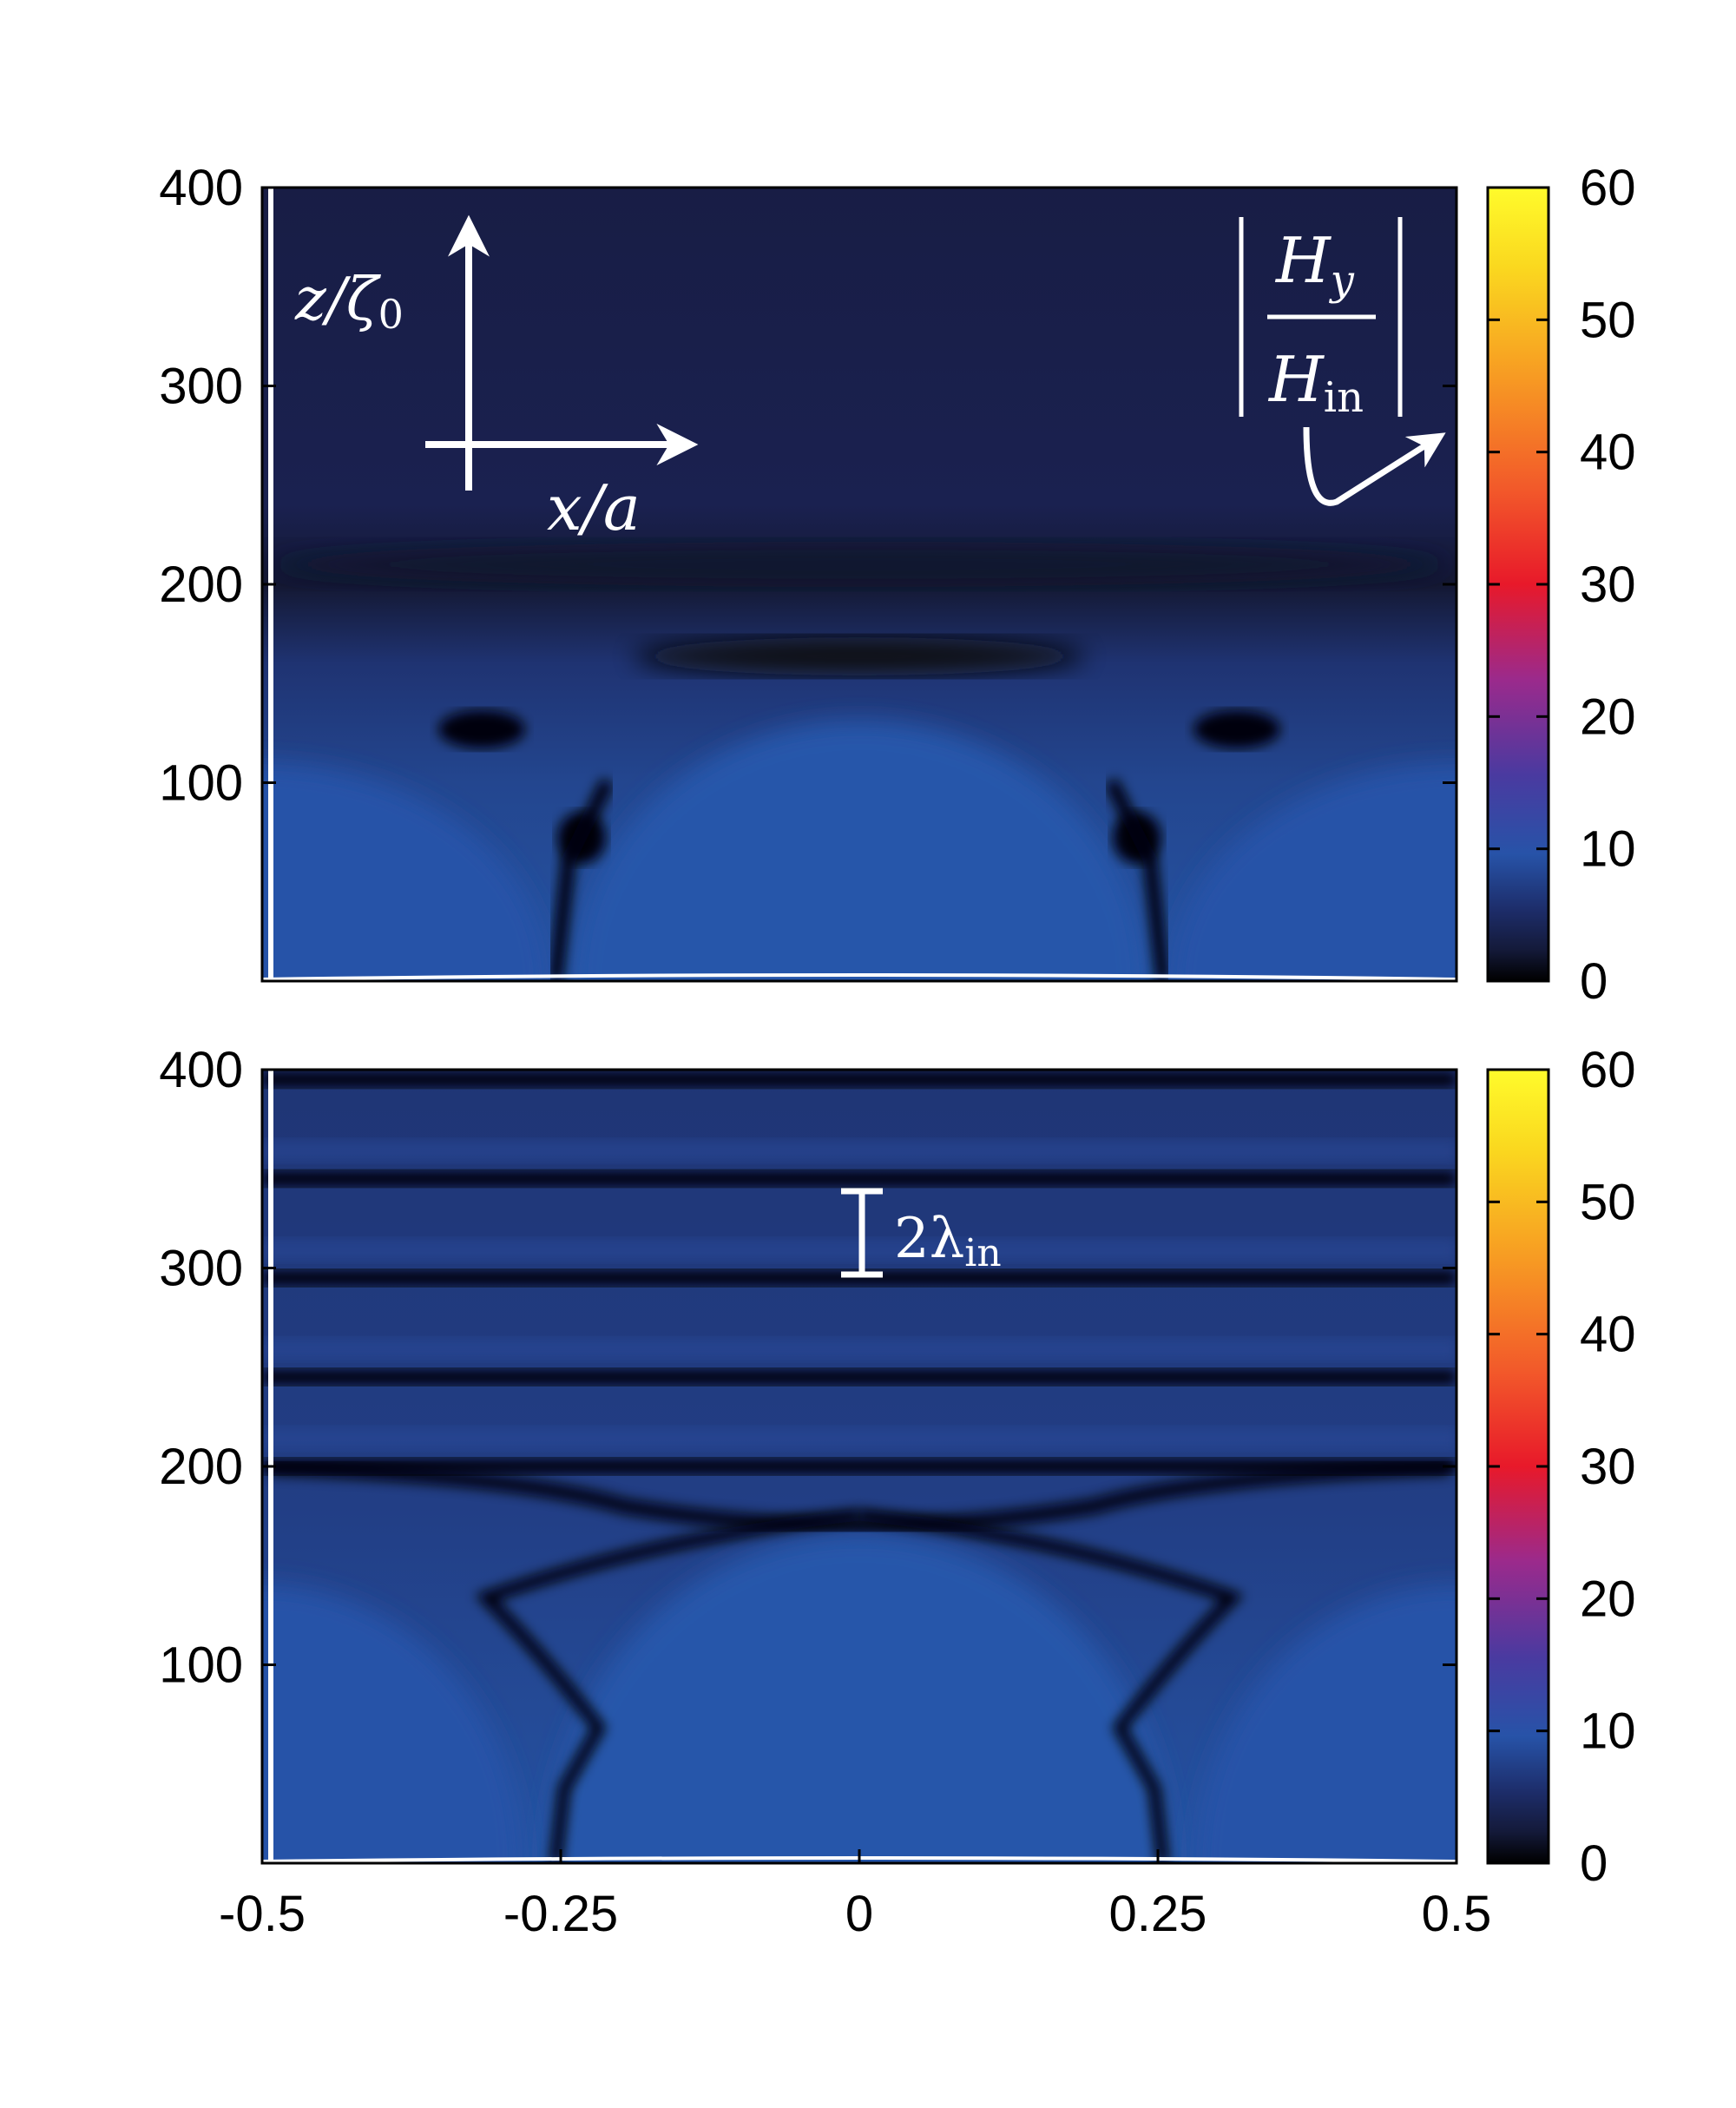  I want to click on bottom-horizontal-nodal-lines, so click(859, 1257).